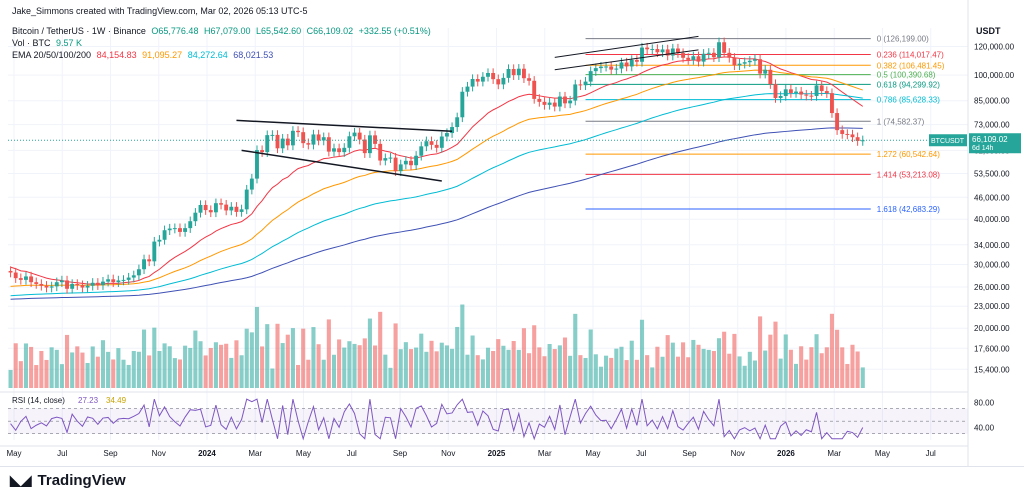 This screenshot has width=1024, height=503. I want to click on price-tick-label: 30,000.00, so click(992, 264).